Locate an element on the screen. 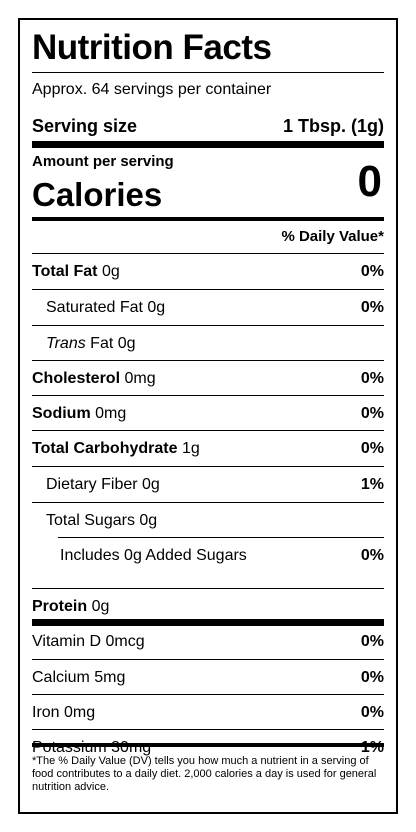 This screenshot has width=416, height=832. nutrient-name: Total Fat is located at coordinates (65, 271).